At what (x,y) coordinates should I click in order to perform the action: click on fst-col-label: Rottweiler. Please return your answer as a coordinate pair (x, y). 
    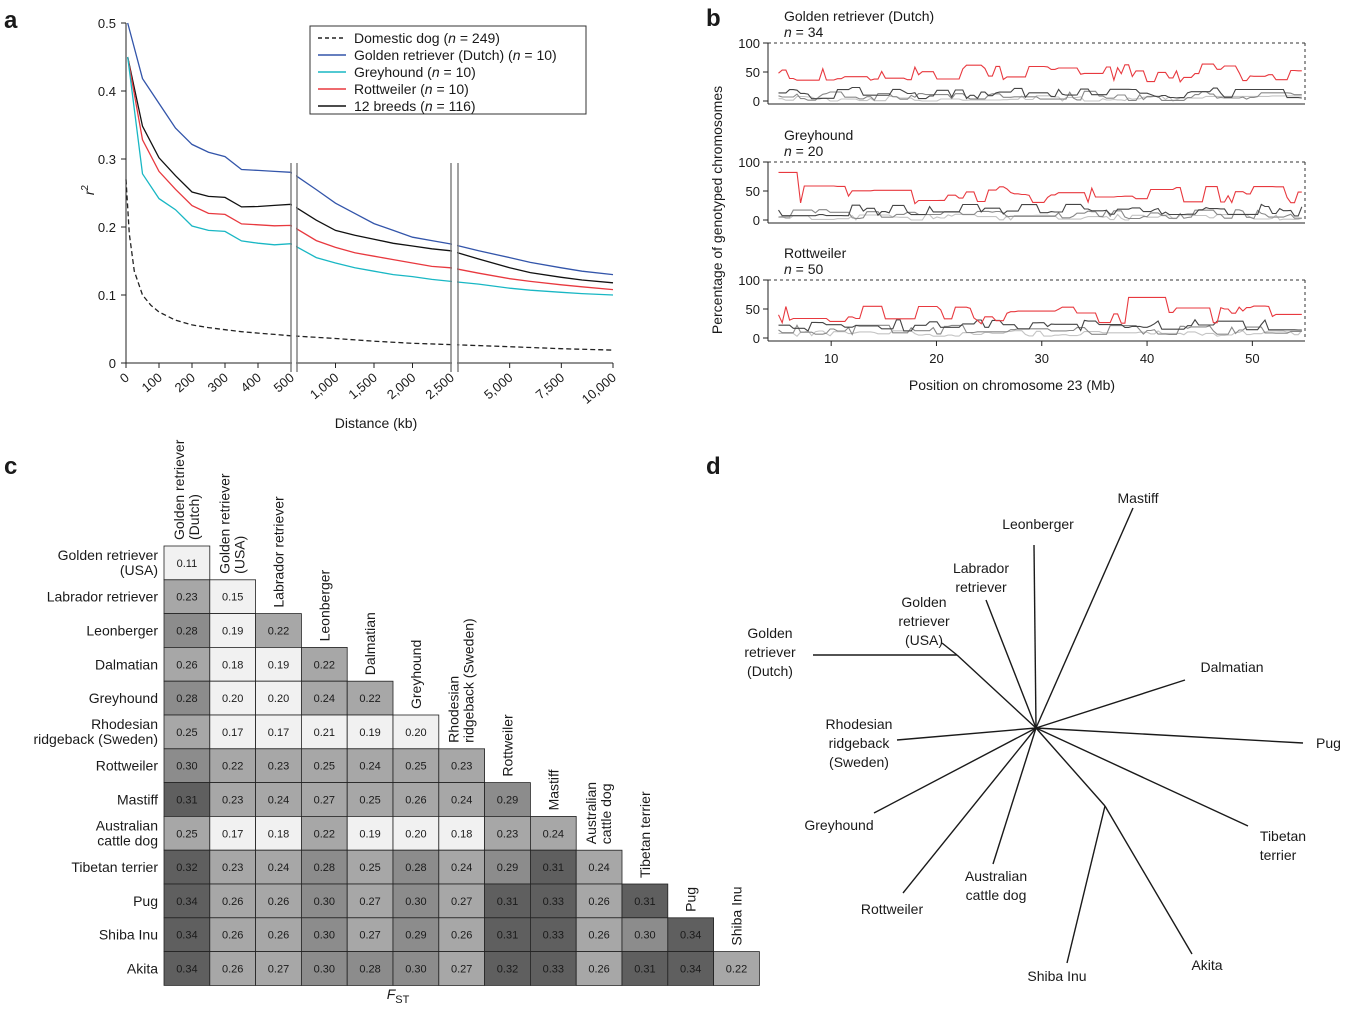
    Looking at the image, I should click on (508, 745).